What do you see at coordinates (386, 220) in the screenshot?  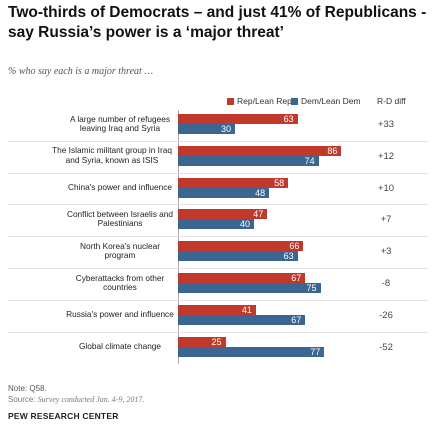 I see `diff-value: +7` at bounding box center [386, 220].